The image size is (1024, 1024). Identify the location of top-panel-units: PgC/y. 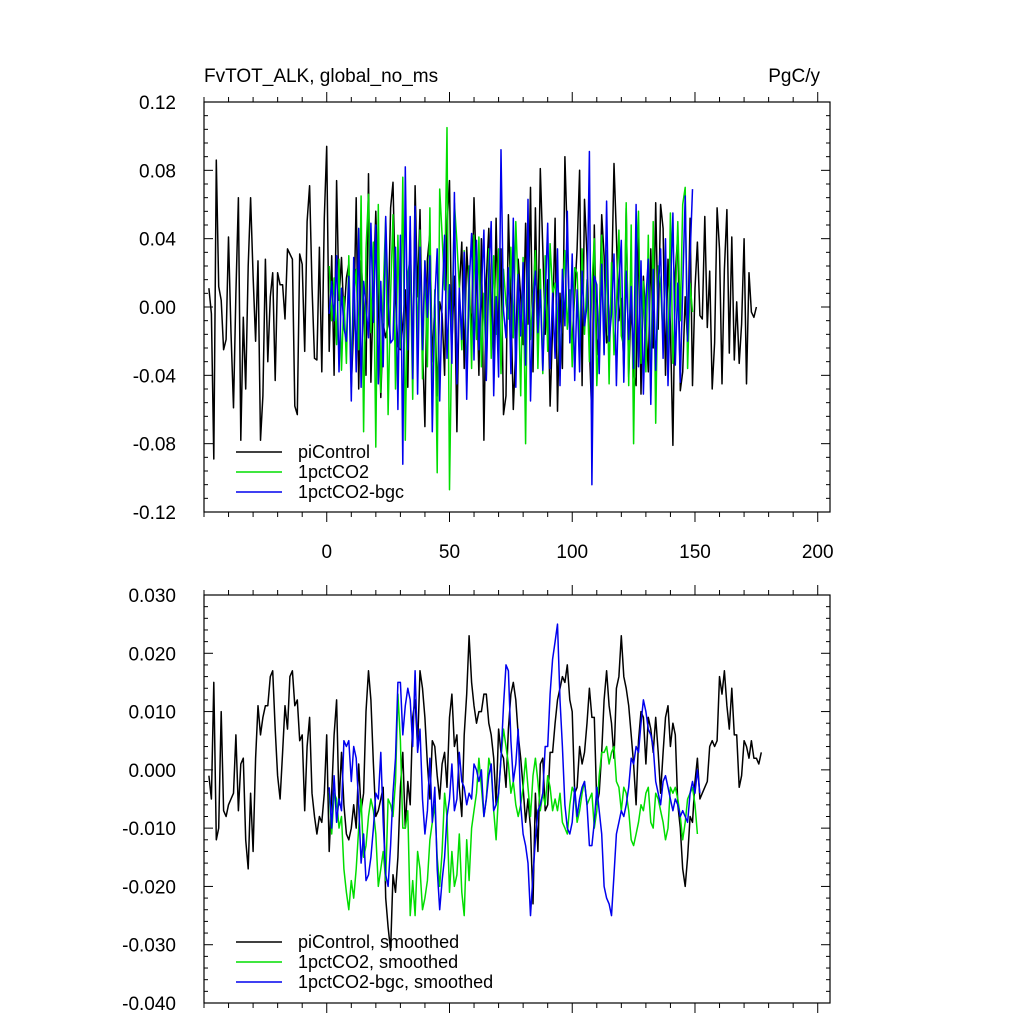
(794, 76).